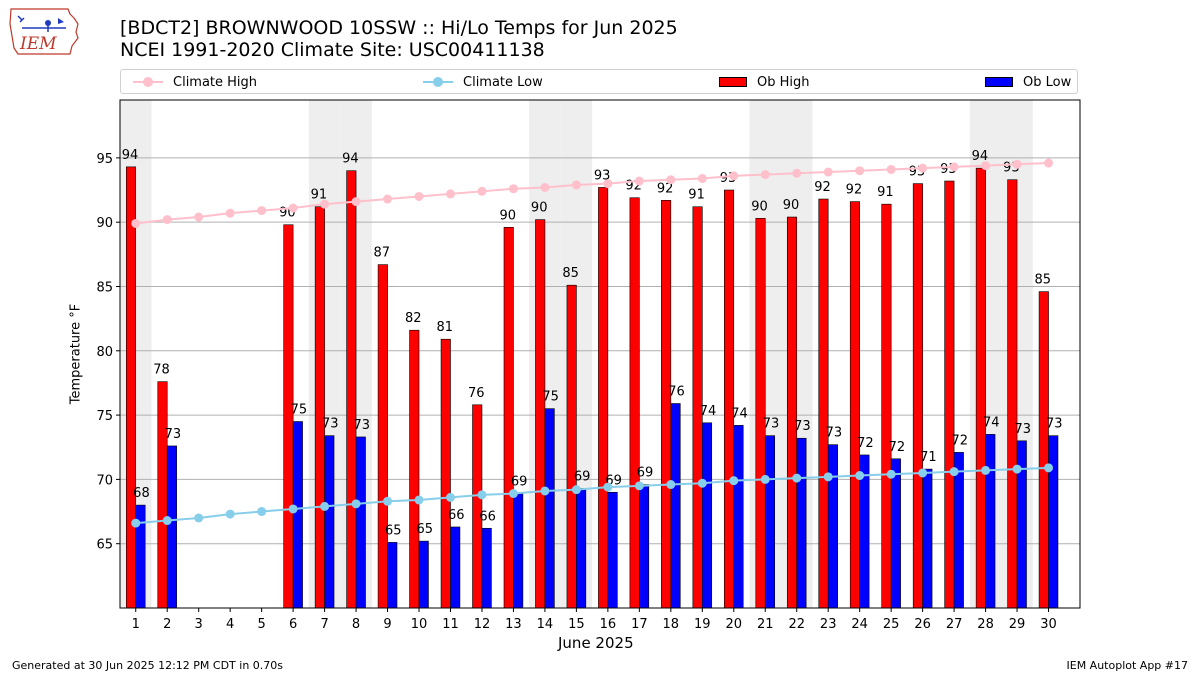  I want to click on ob-high-label: 92, so click(854, 190).